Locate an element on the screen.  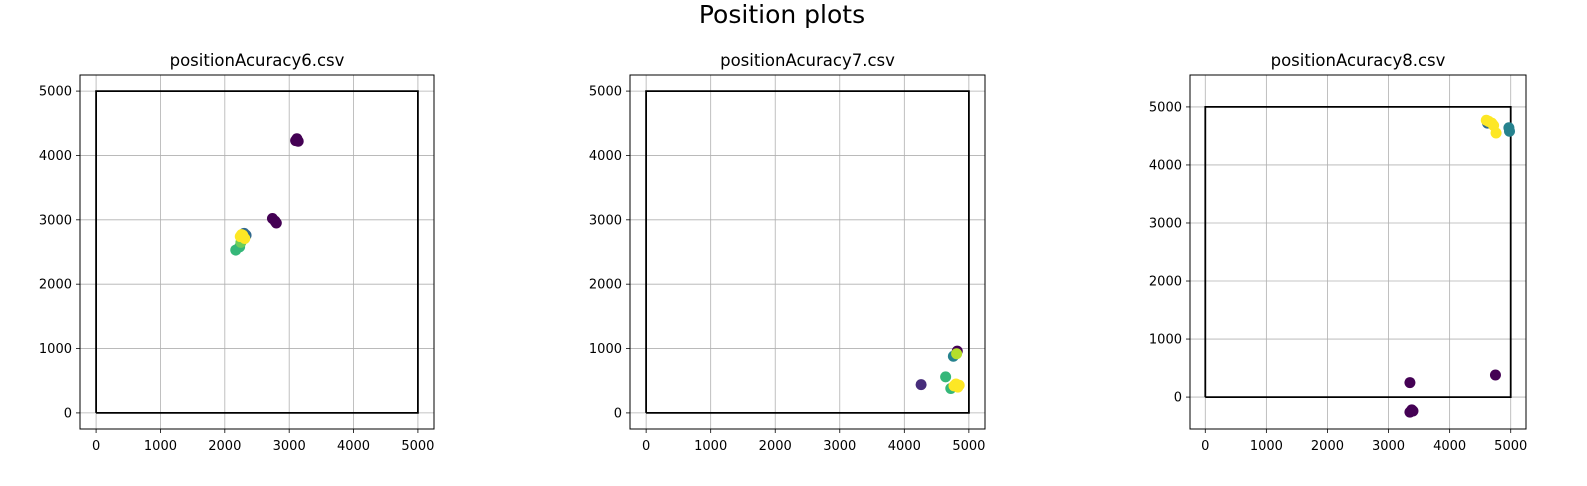
subplot-title: positionAcuracy8.csv is located at coordinates (1358, 60).